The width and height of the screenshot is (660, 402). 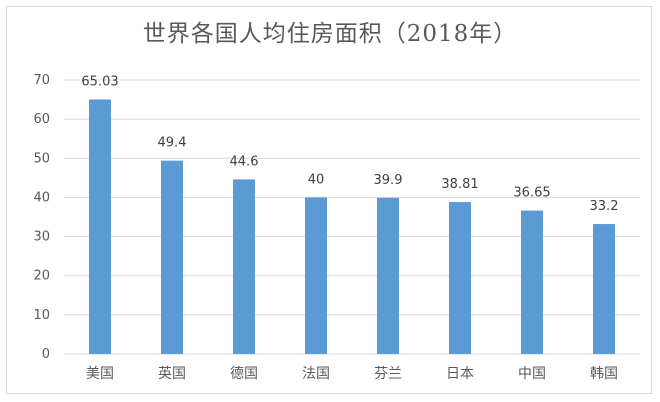 I want to click on y-tick-label: 50, so click(x=41, y=158).